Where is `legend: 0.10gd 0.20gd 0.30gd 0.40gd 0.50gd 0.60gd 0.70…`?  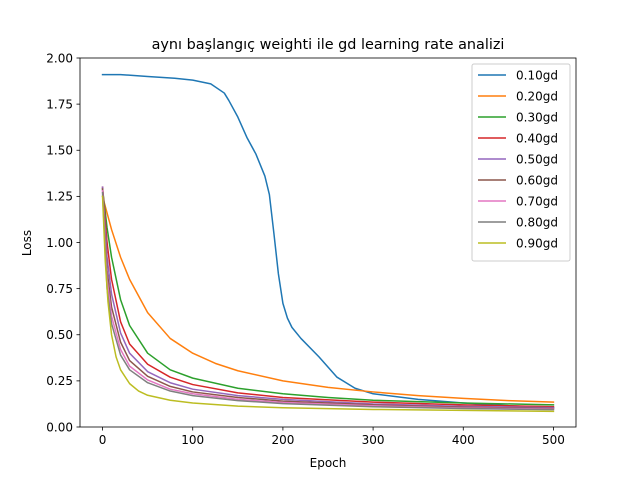 legend: 0.10gd 0.20gd 0.30gd 0.40gd 0.50gd 0.60gd 0.70… is located at coordinates (521, 162).